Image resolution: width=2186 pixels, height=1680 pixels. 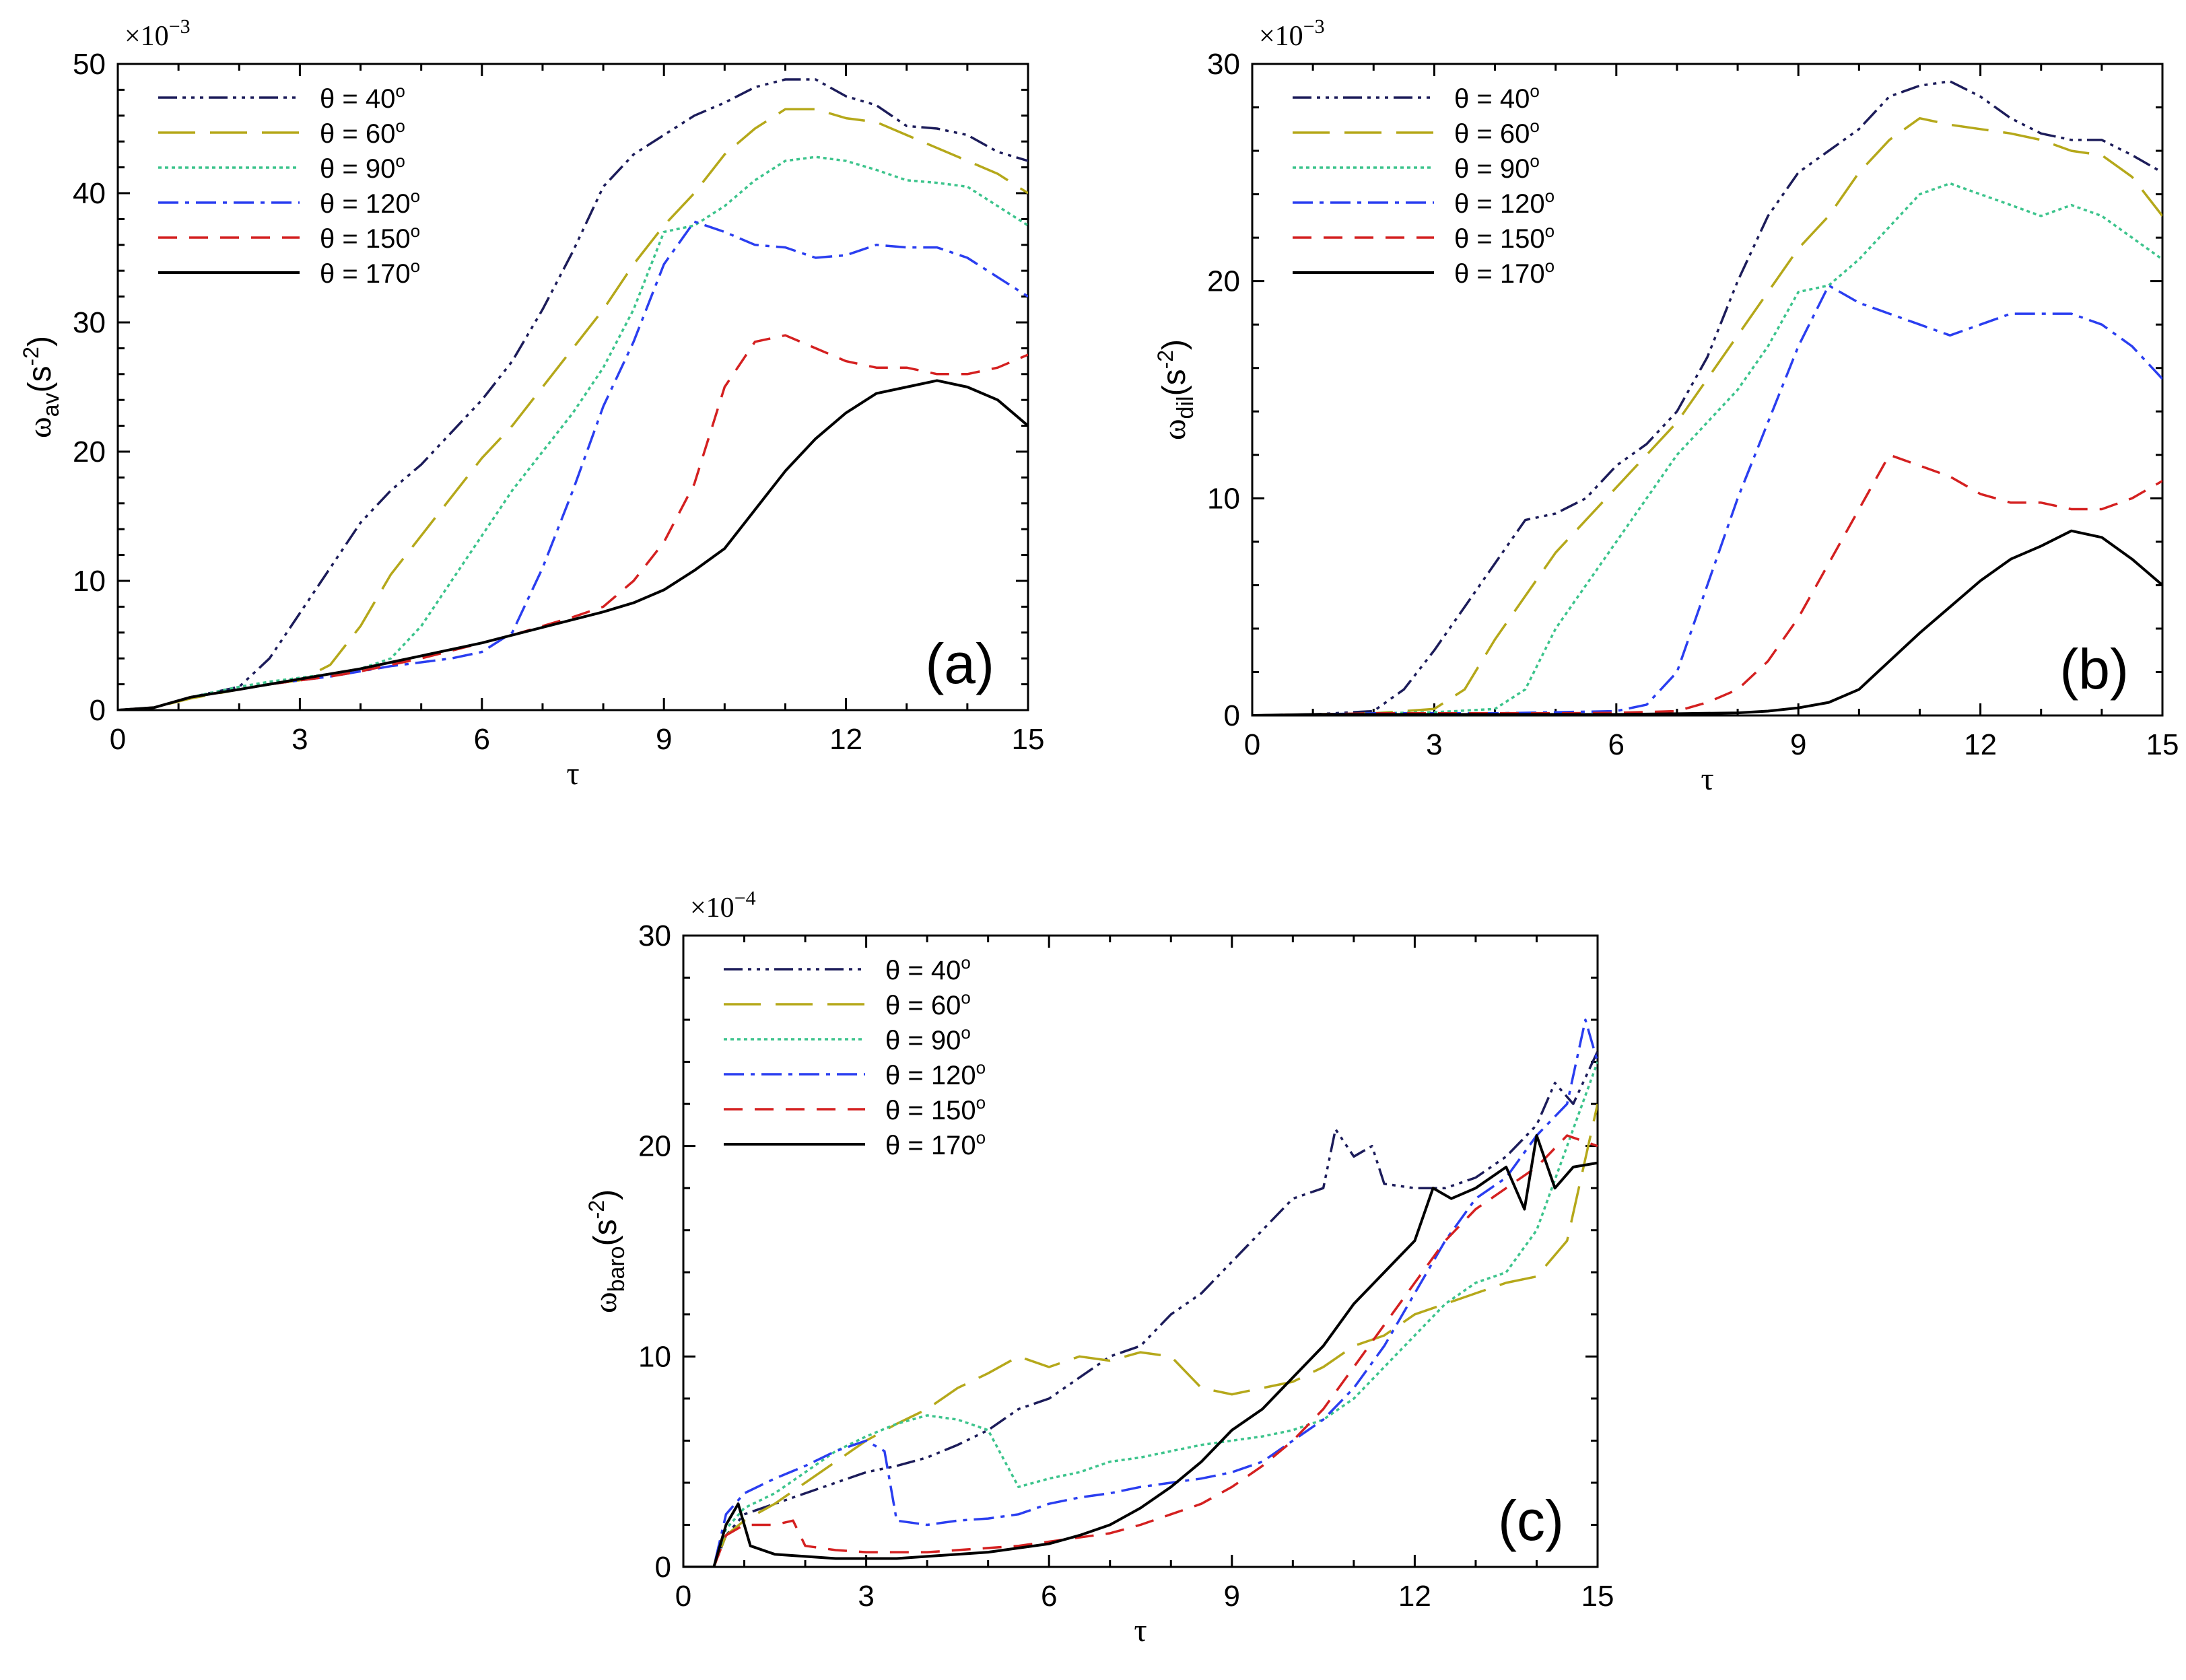 I want to click on y-tick-label: 20, so click(x=90, y=452).